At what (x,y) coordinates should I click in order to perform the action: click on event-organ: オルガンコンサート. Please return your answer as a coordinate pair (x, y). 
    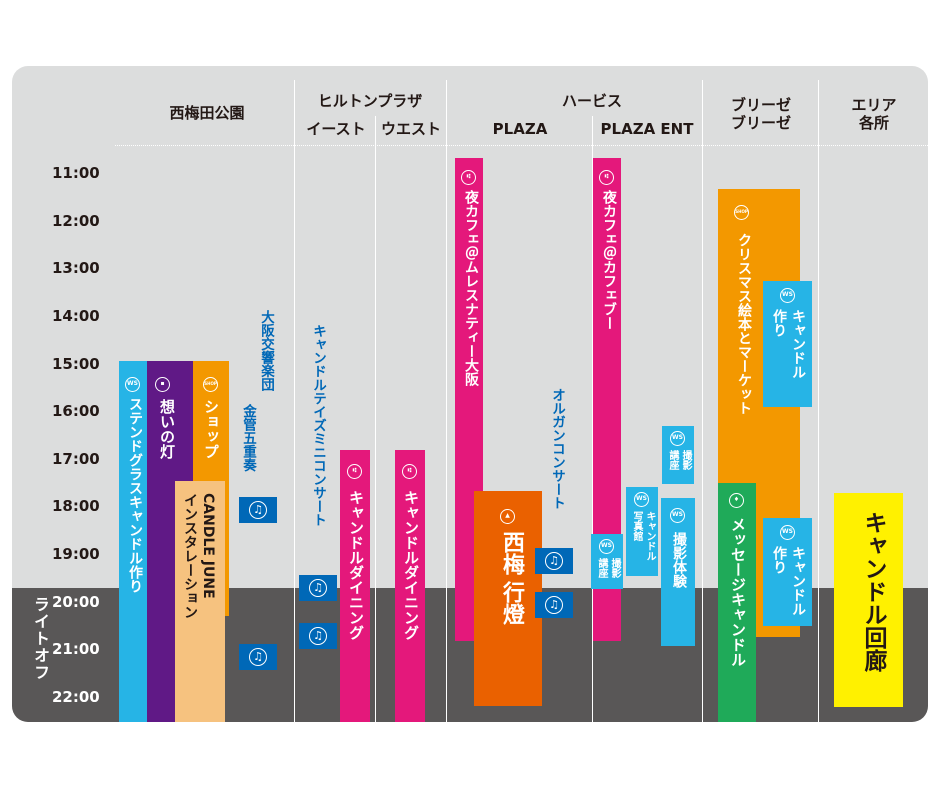
    Looking at the image, I should click on (557, 449).